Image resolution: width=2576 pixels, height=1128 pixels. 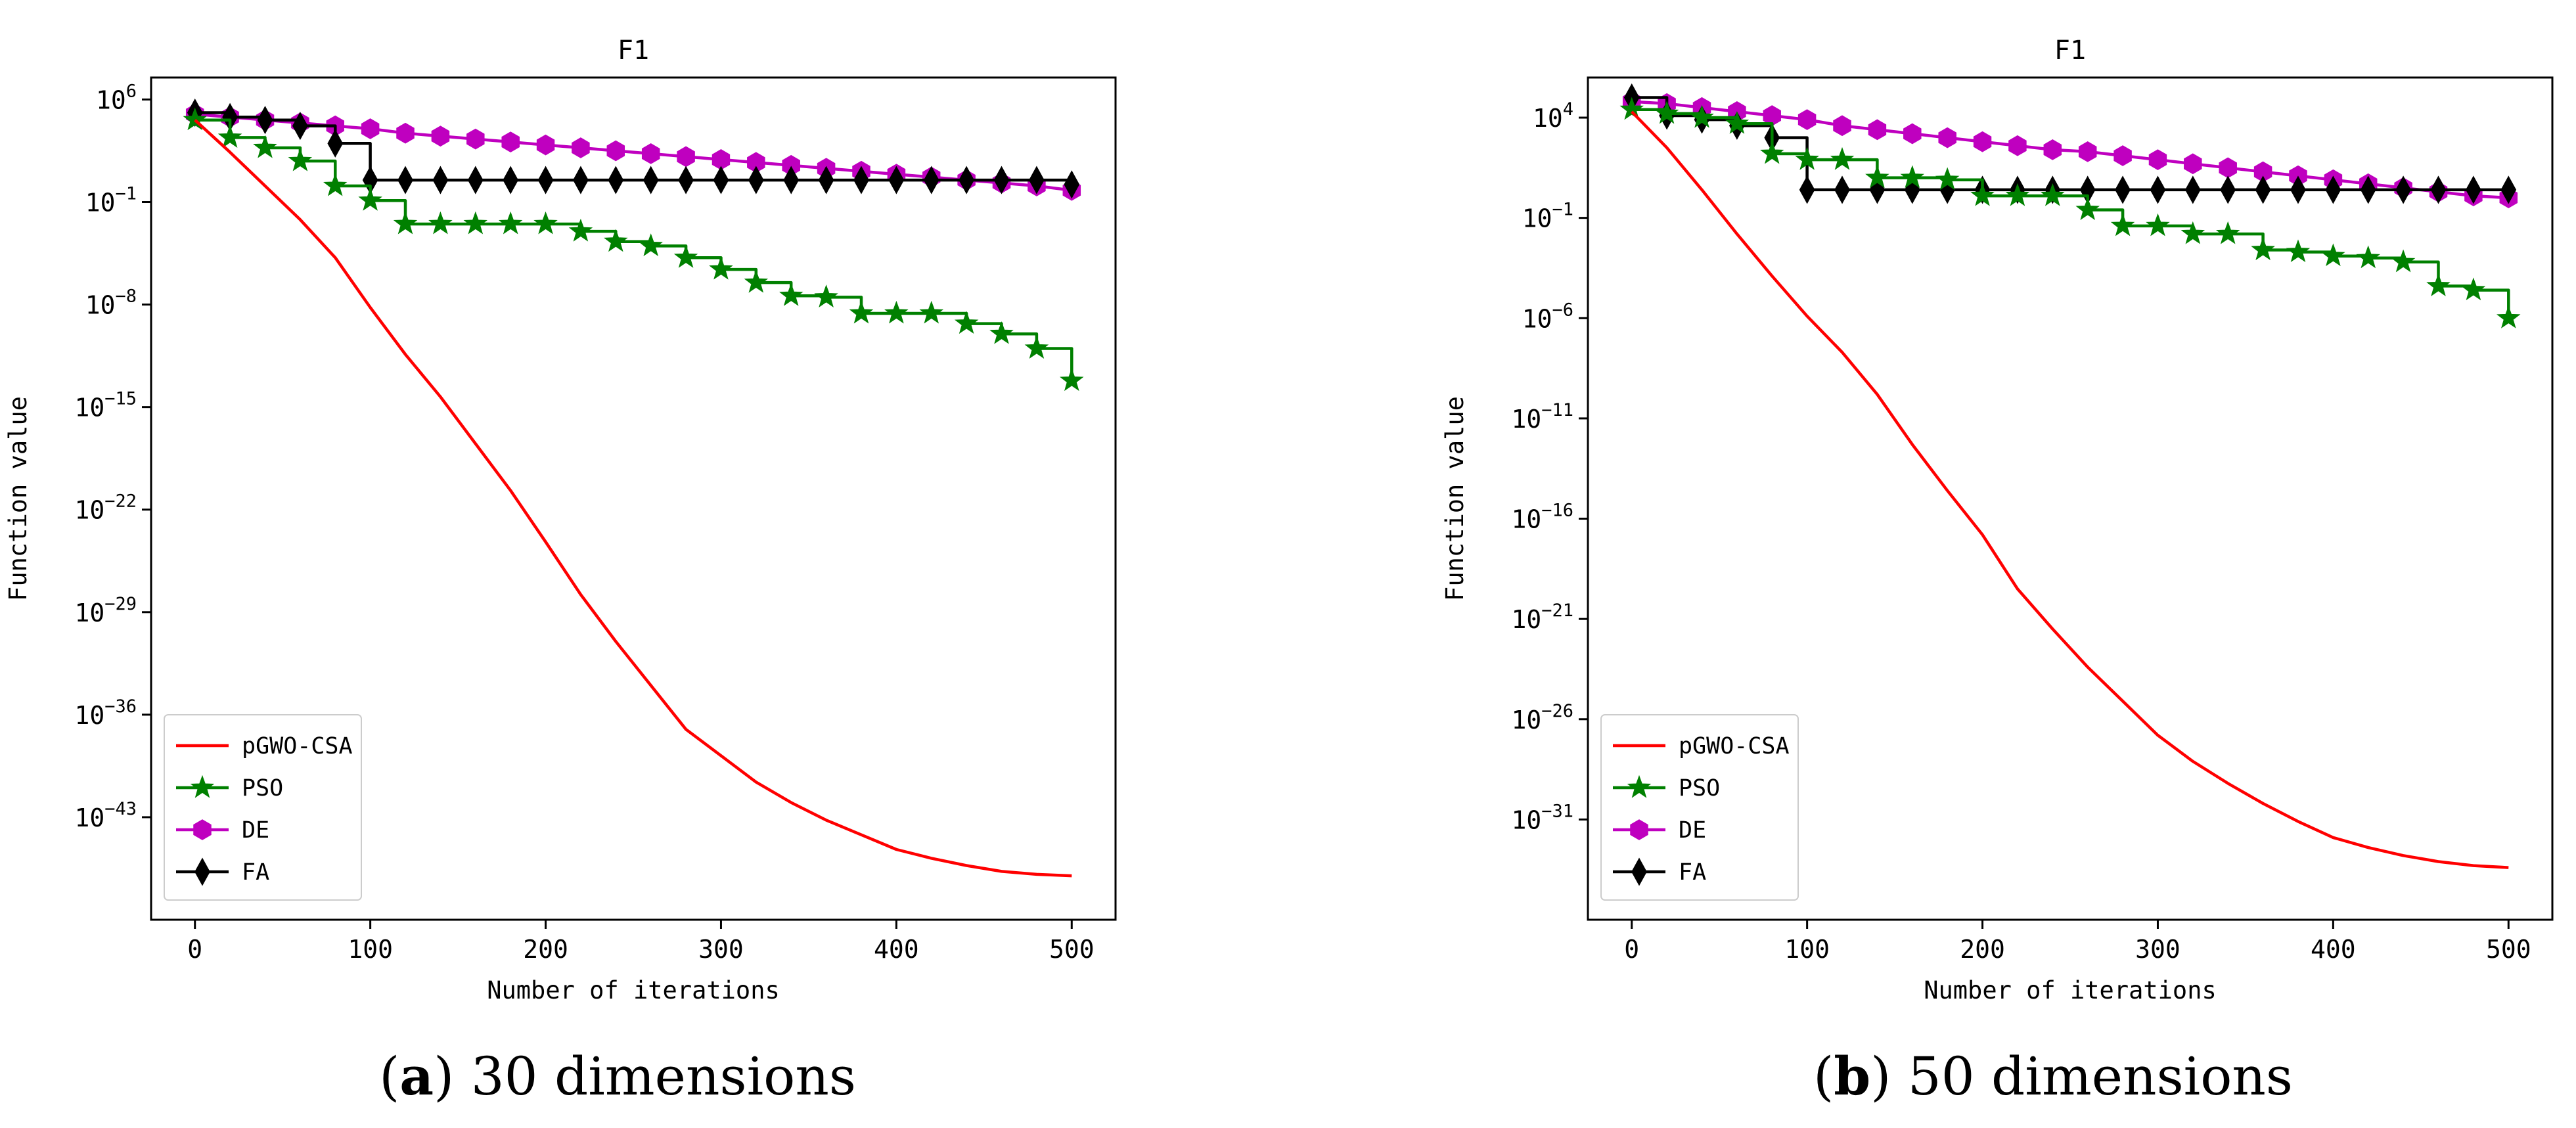 I want to click on x-tick-label: 300, so click(x=721, y=949).